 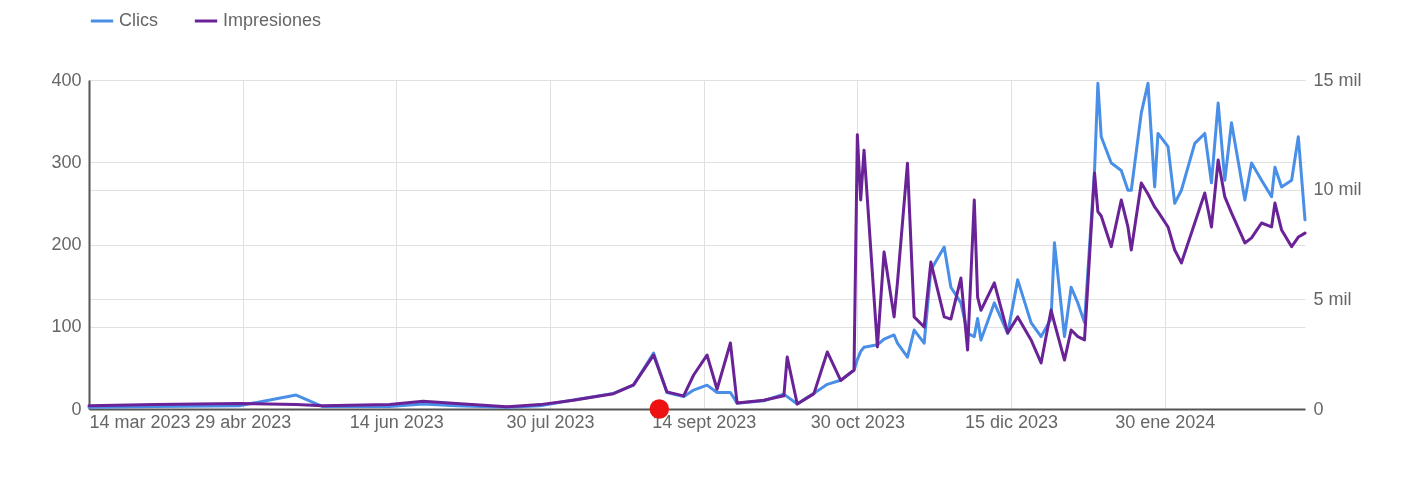 What do you see at coordinates (66, 161) in the screenshot?
I see `y-tick-label: 300` at bounding box center [66, 161].